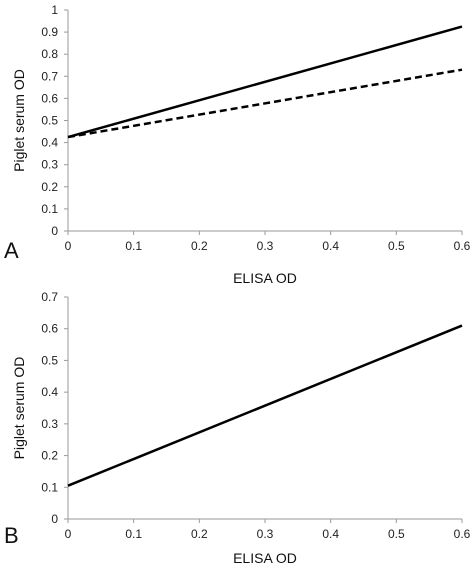 The width and height of the screenshot is (474, 573). What do you see at coordinates (265, 103) in the screenshot?
I see `series-line-dashed` at bounding box center [265, 103].